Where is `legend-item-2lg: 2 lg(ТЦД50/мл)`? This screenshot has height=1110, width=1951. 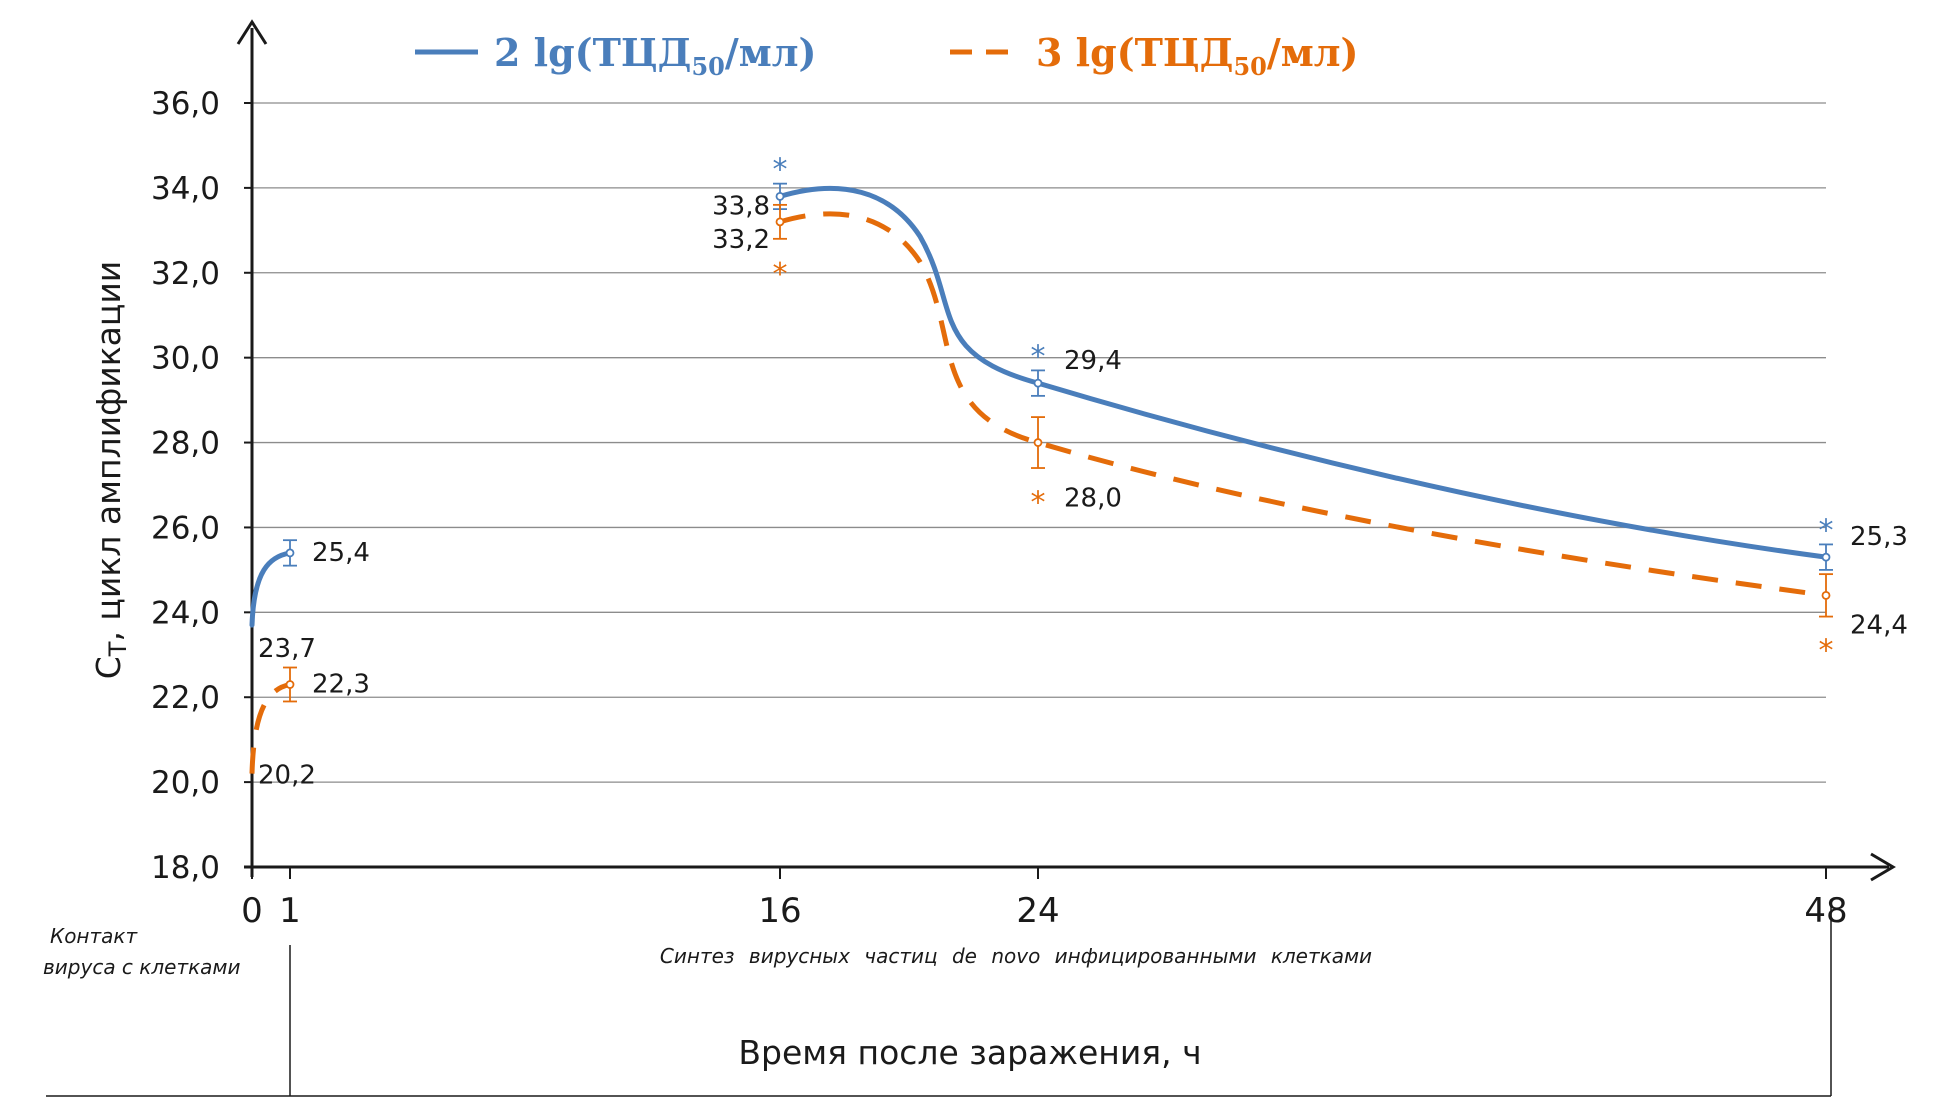 legend-item-2lg: 2 lg(ТЦД50/мл) is located at coordinates (616, 55).